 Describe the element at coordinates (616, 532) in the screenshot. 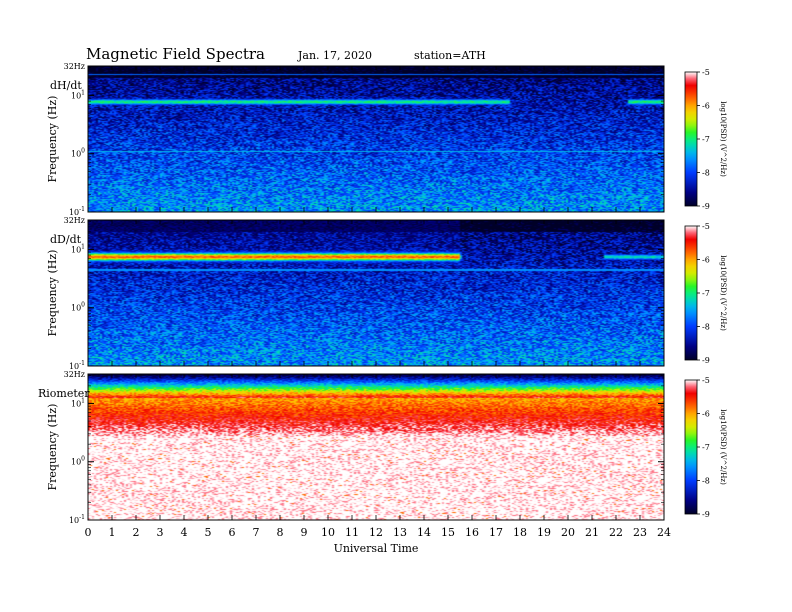

I see `xtick-label: 22` at that location.